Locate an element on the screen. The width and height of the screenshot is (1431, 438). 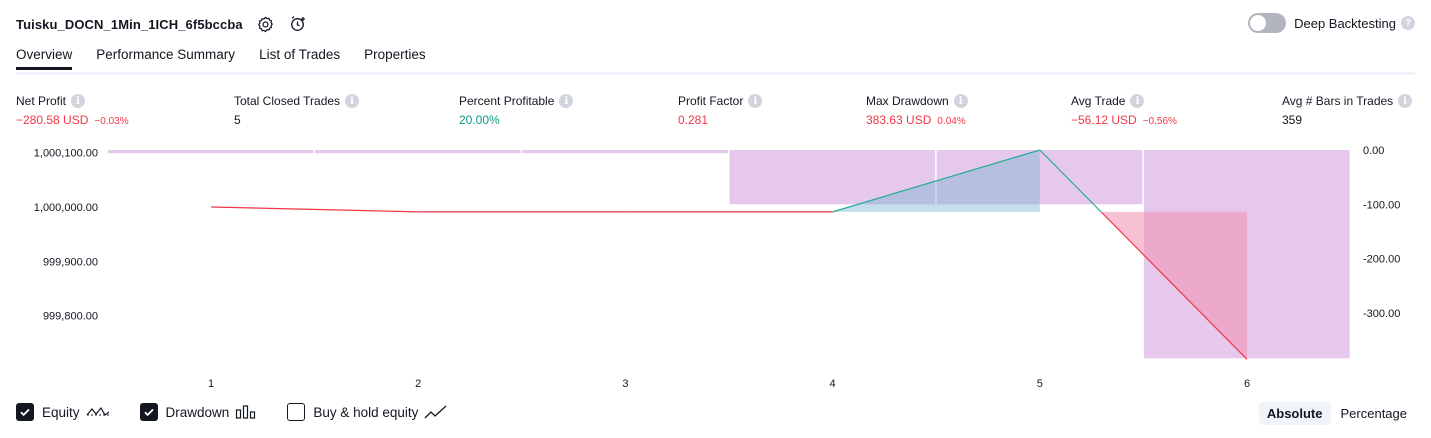
tab-overview: Overview is located at coordinates (44, 58).